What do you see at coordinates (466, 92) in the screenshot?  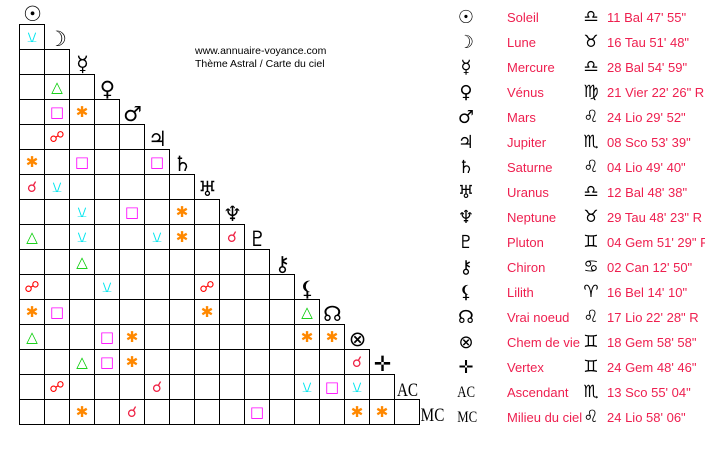 I see `venus-icon: ♀︎` at bounding box center [466, 92].